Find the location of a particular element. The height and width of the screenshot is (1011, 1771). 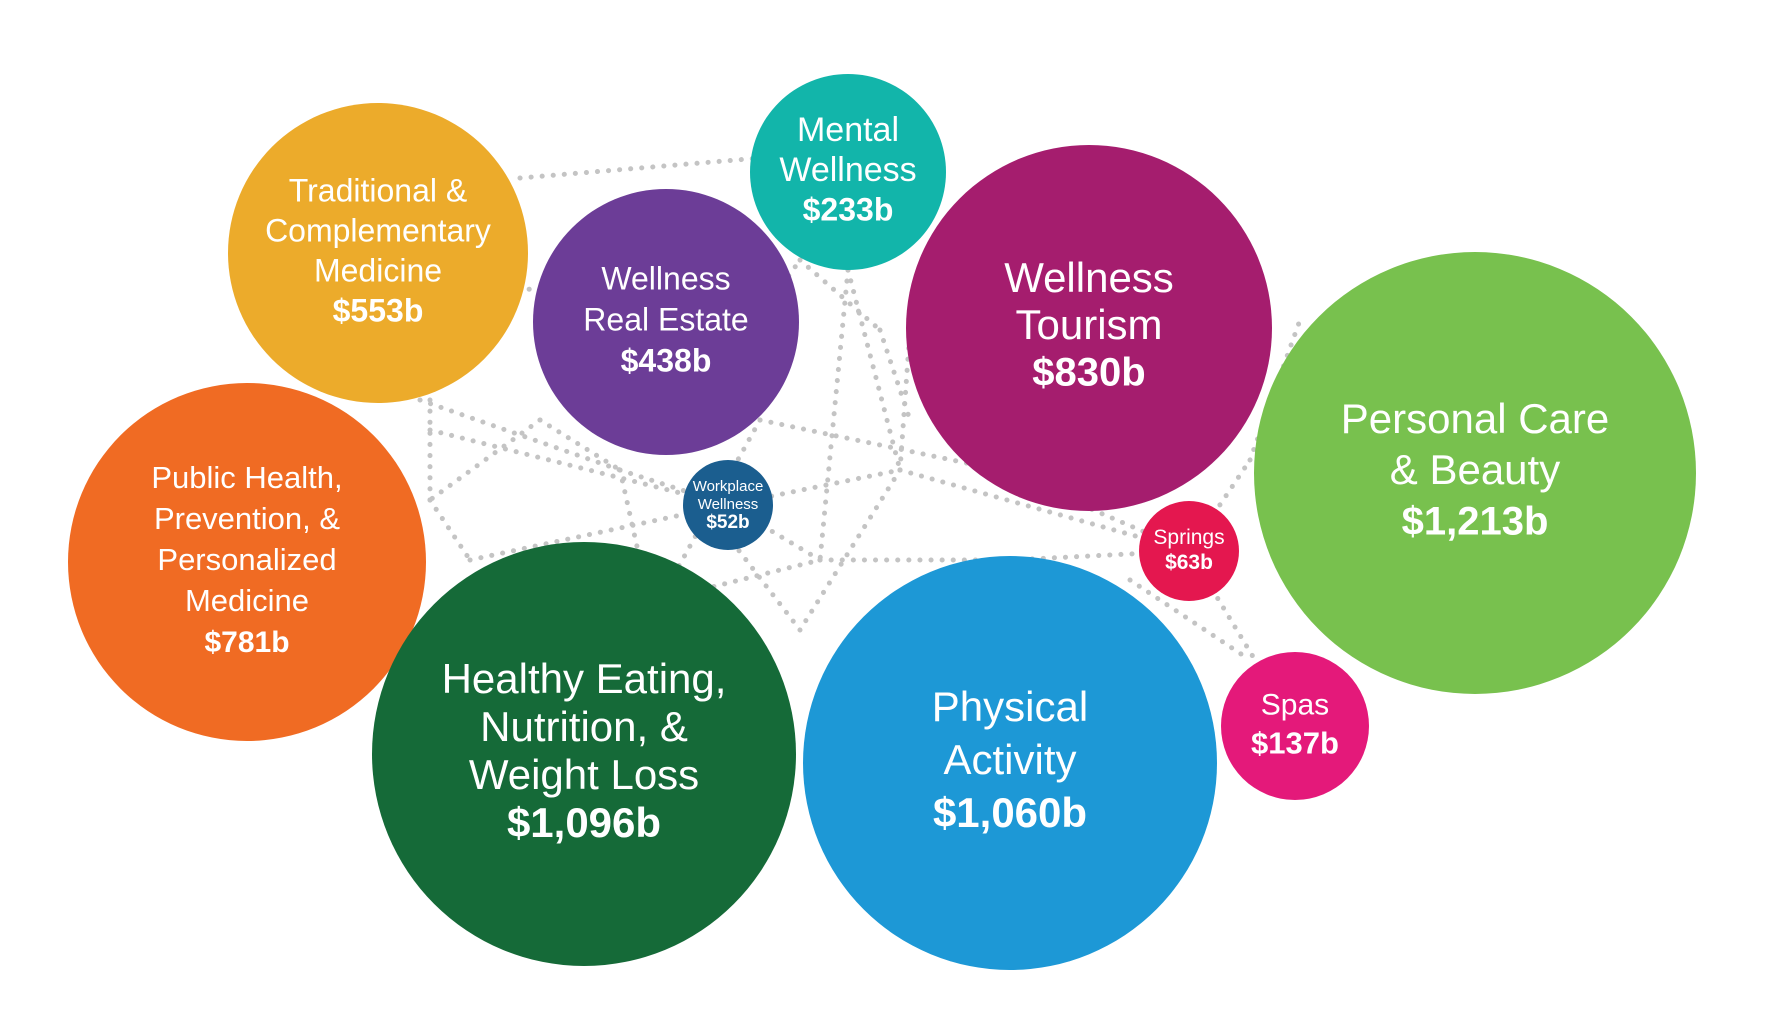

bubble-label-healthy-eating-line-0: Healthy Eating, is located at coordinates (584, 678).